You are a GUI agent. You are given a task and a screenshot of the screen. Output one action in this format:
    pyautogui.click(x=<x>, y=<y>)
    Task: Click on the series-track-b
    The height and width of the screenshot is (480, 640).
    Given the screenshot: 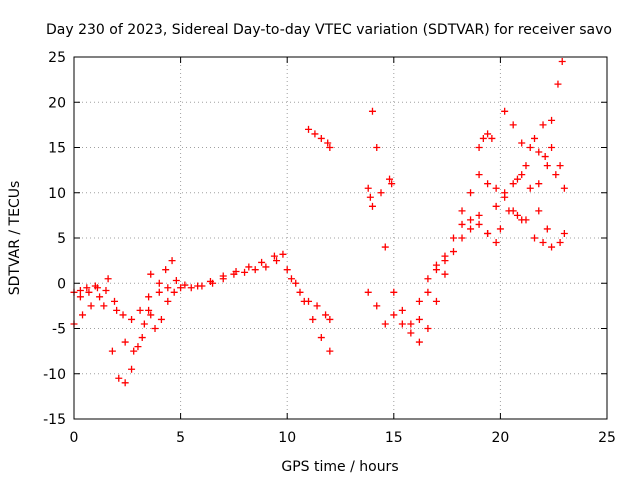 What is the action you would take?
    pyautogui.click(x=123, y=306)
    